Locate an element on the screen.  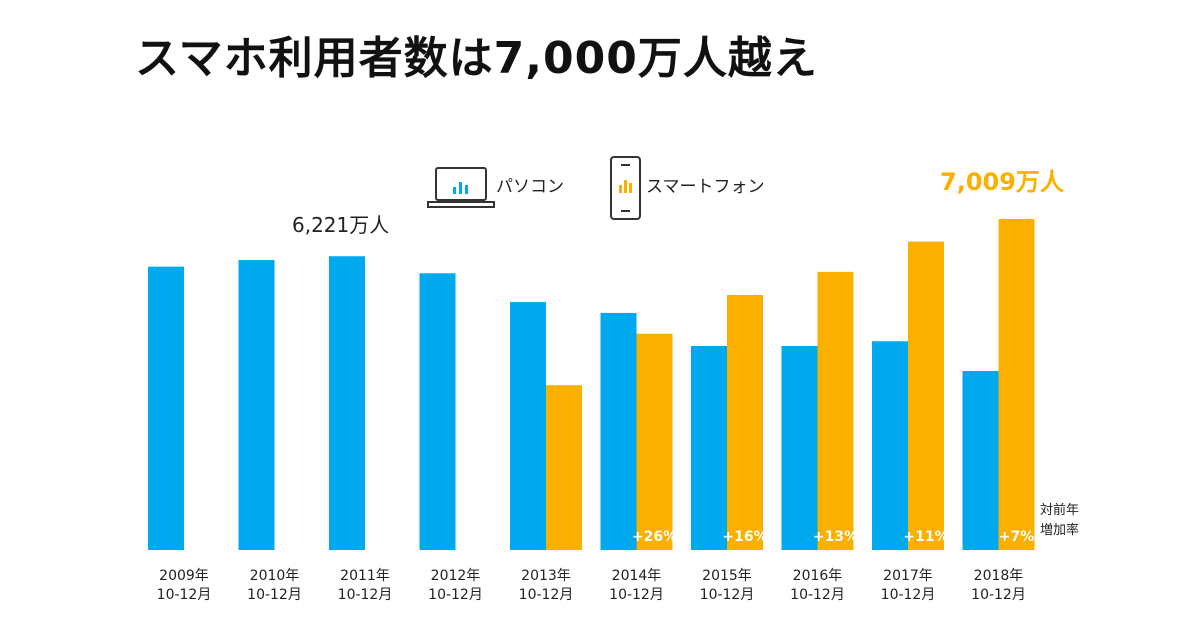
x-tick-label-9-1: 10-12月 is located at coordinates (998, 595).